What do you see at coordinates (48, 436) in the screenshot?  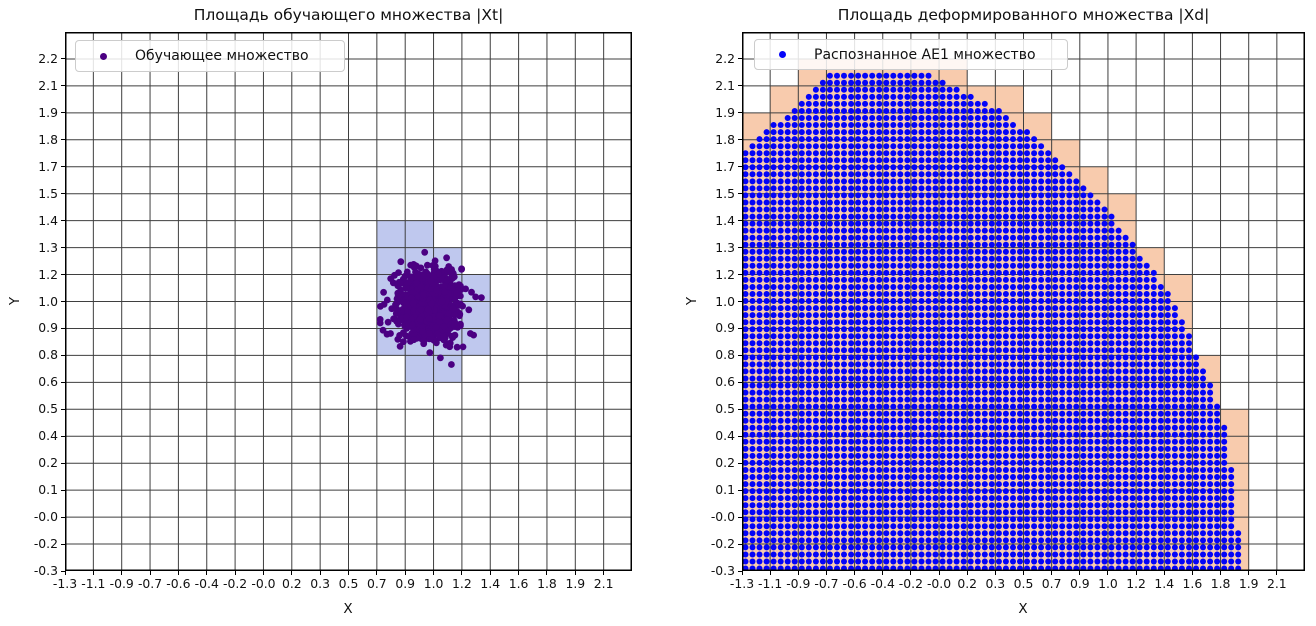 I see `y-tick-label: 0.4` at bounding box center [48, 436].